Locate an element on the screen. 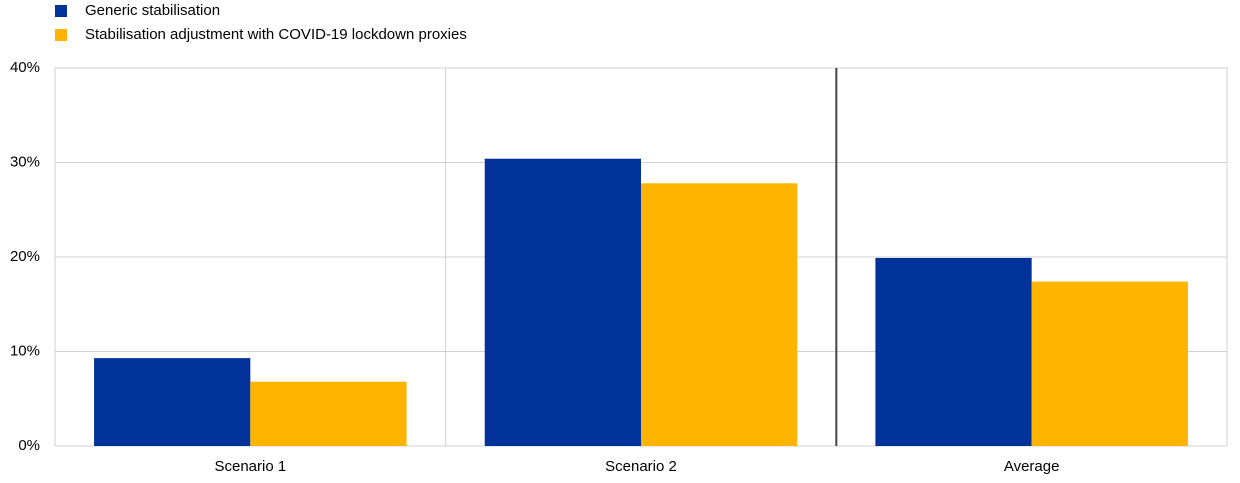  x-tick-label: Average is located at coordinates (1032, 466).